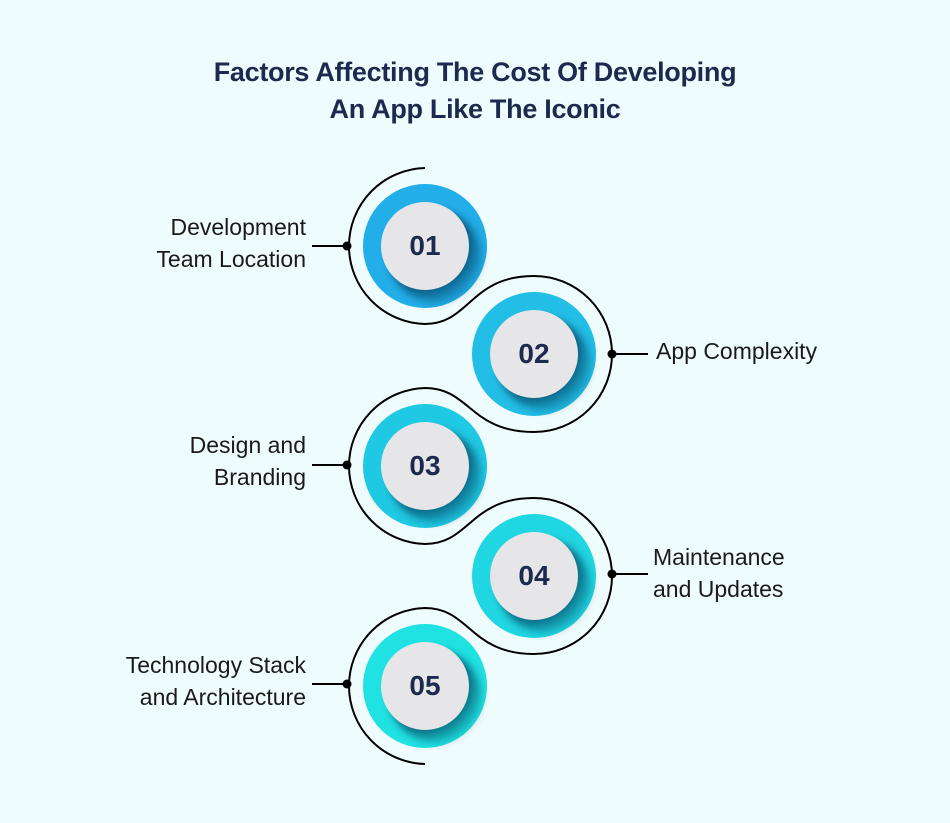 The image size is (950, 823). Describe the element at coordinates (215, 665) in the screenshot. I see `label-line: Technology Stack` at that location.